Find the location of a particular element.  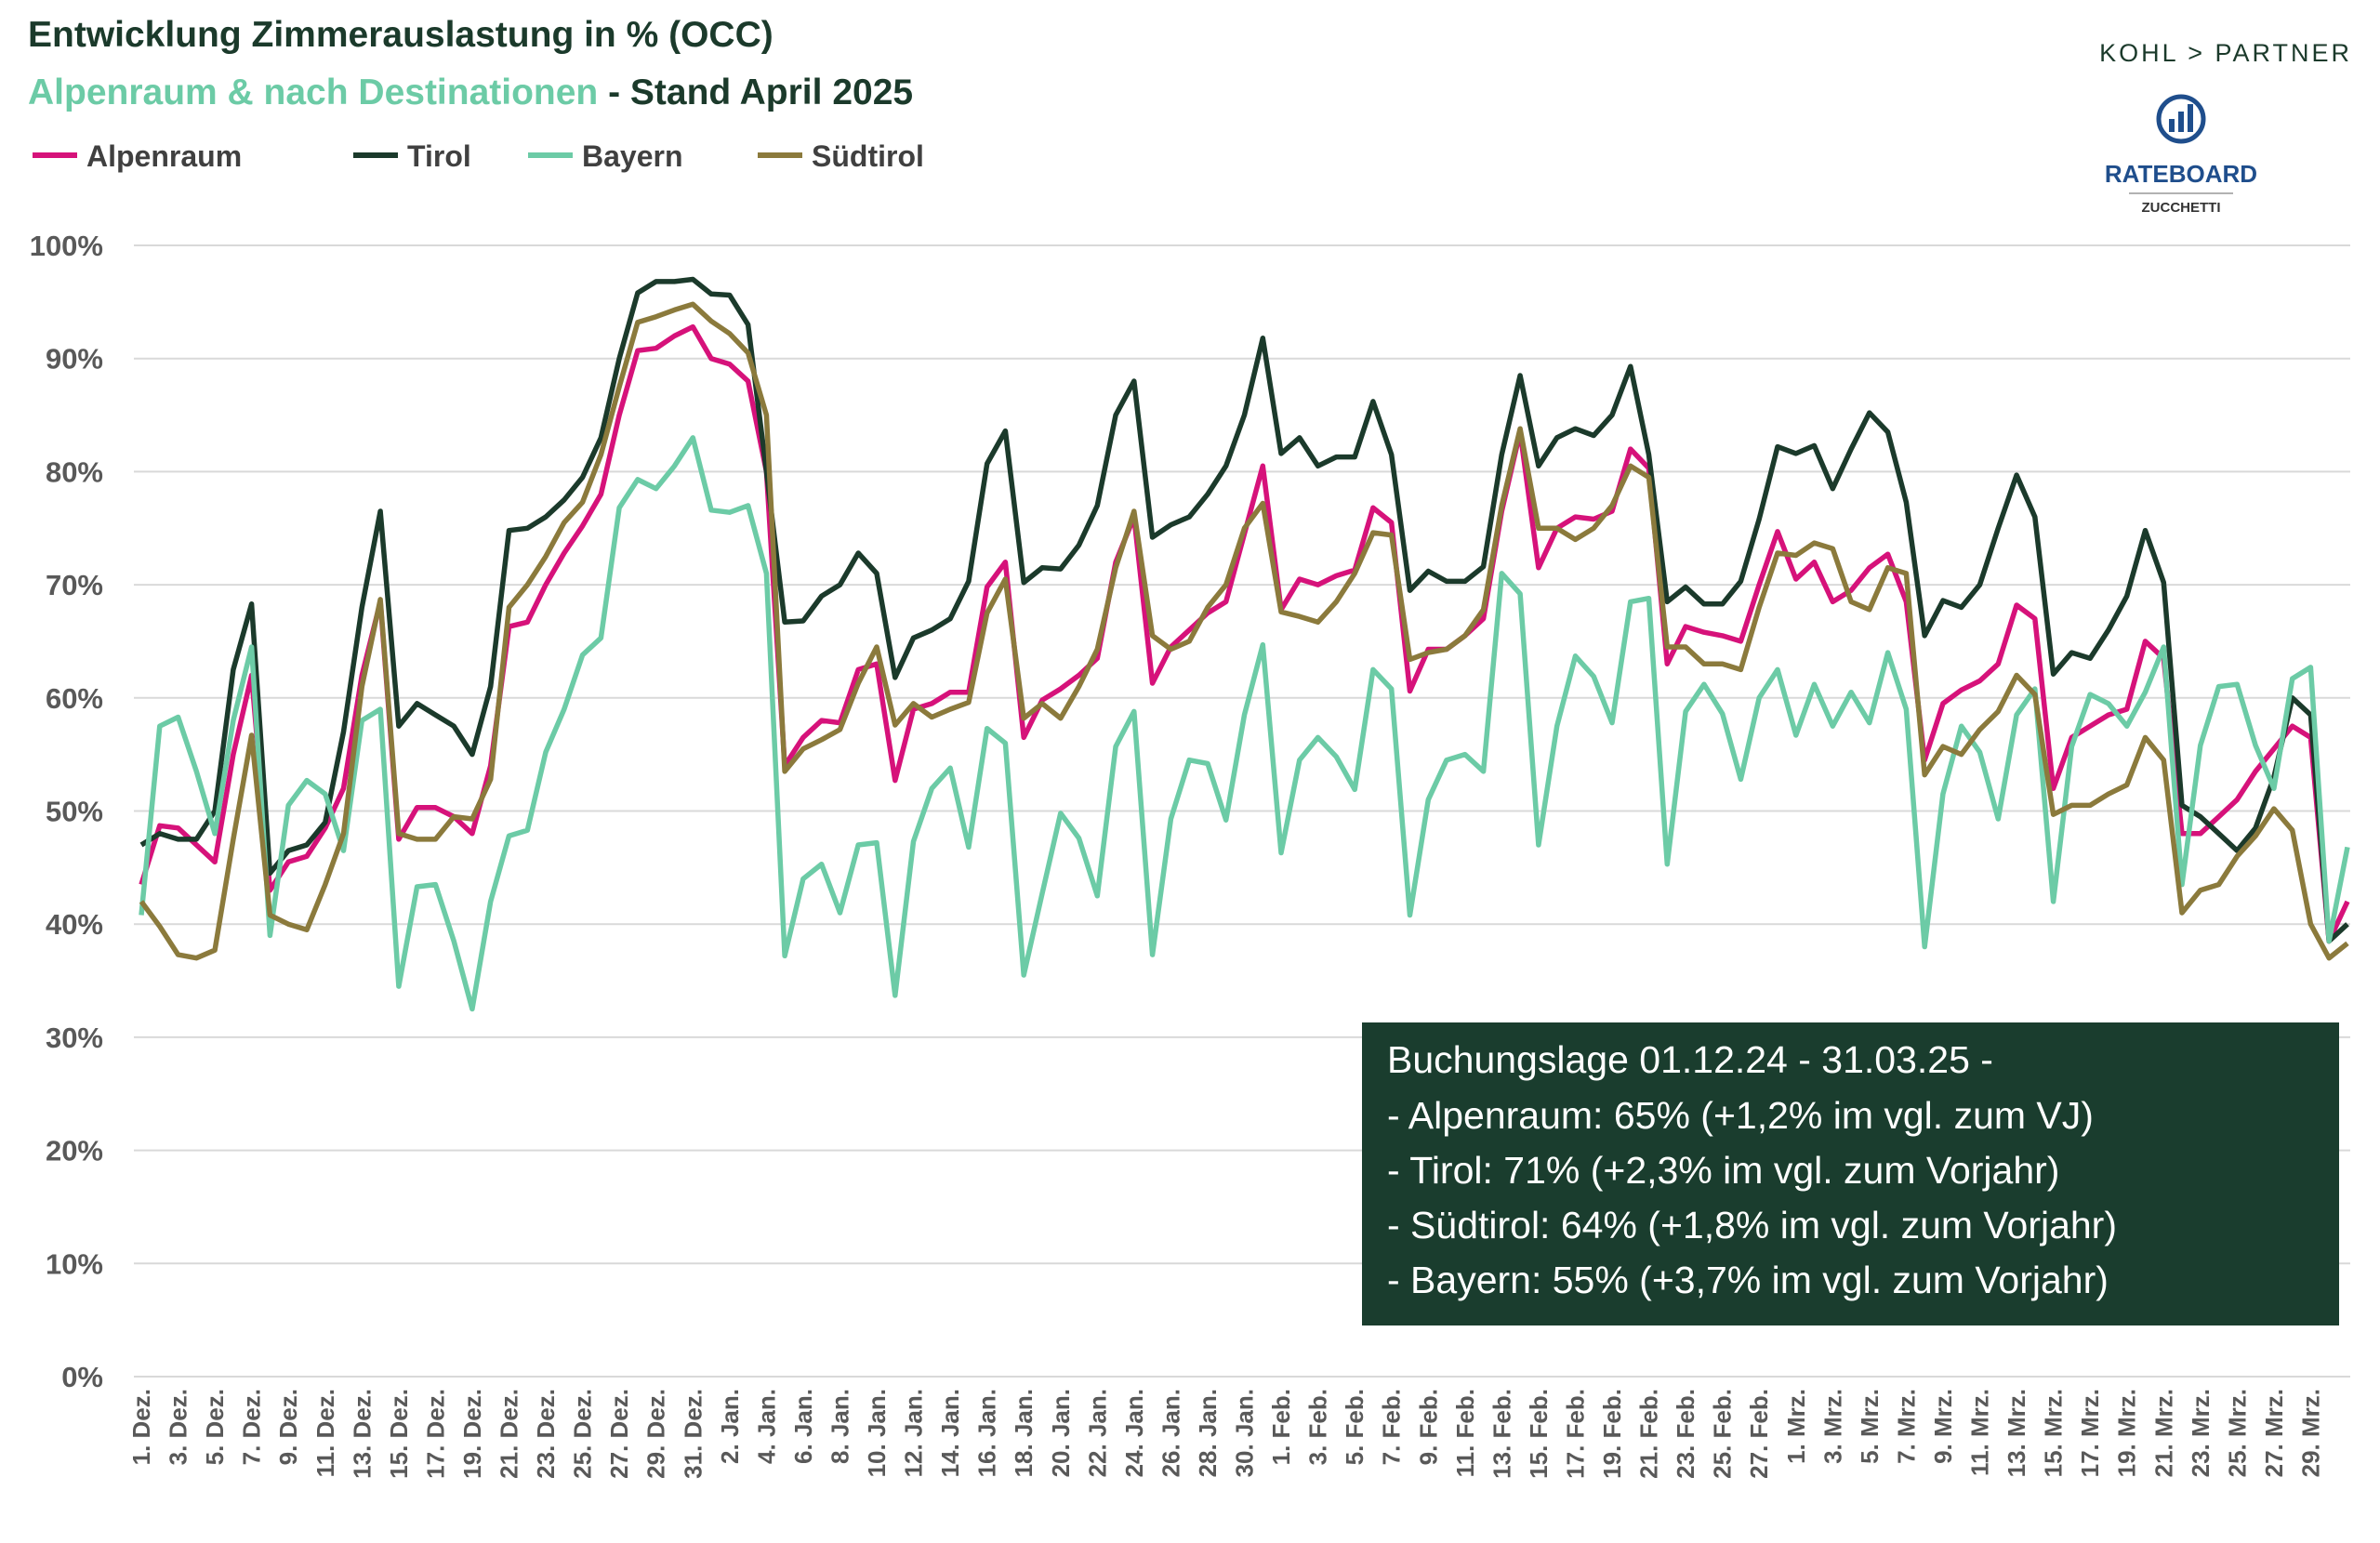

annotation-line: Buchungslage 01.12.24 - 31.03.25 - is located at coordinates (1690, 1059).